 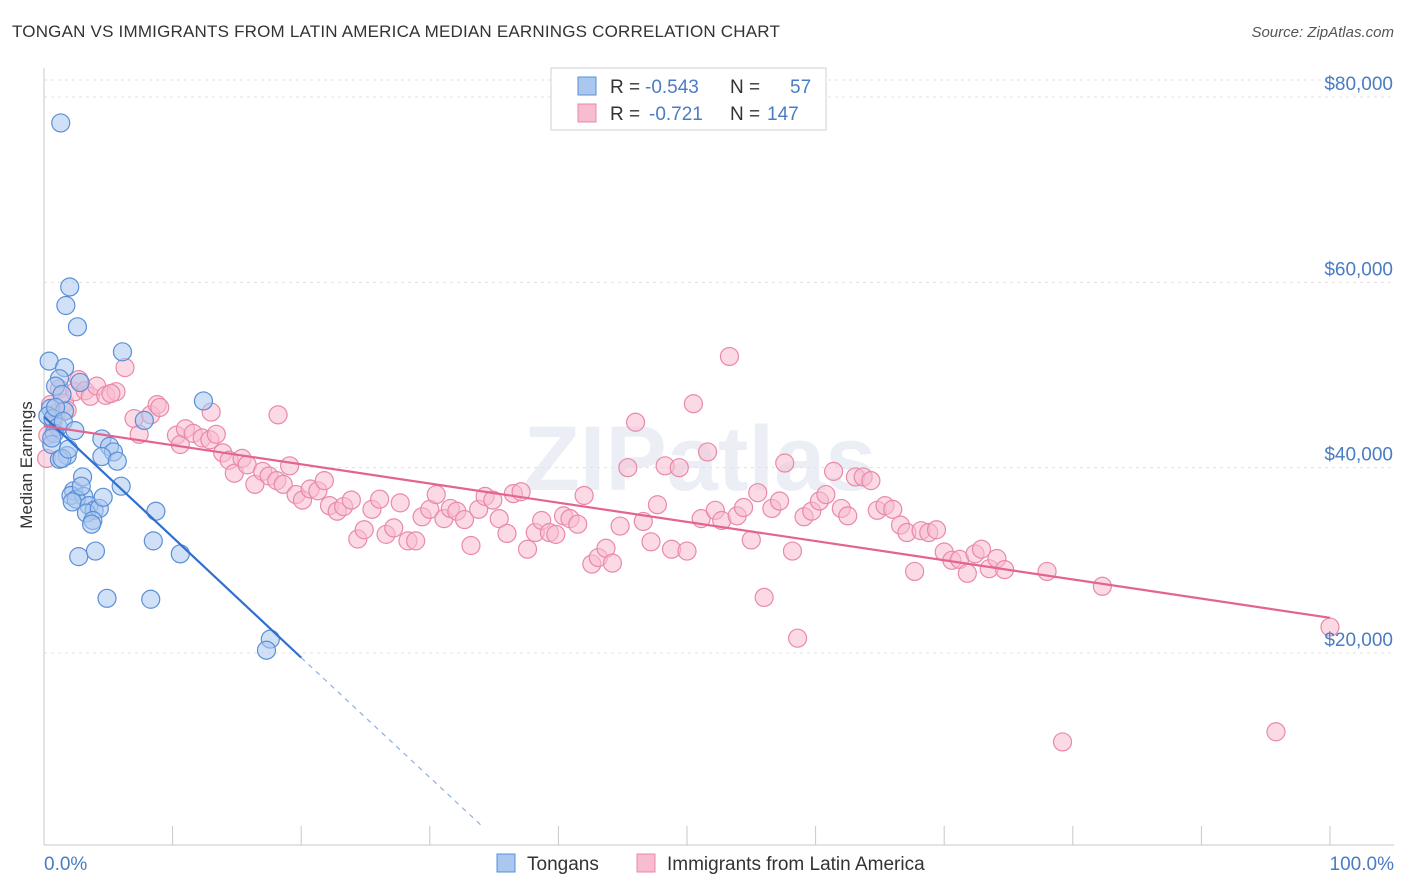 What do you see at coordinates (745, 87) in the screenshot?
I see `legend-n-label-tongans: N =` at bounding box center [745, 87].